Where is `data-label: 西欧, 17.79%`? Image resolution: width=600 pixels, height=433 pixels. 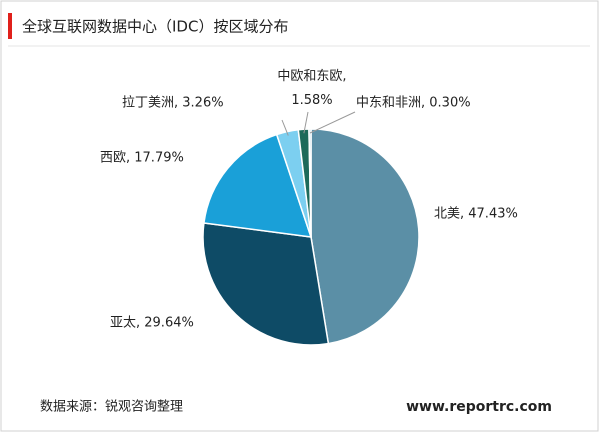
data-label: 西欧, 17.79% is located at coordinates (142, 158).